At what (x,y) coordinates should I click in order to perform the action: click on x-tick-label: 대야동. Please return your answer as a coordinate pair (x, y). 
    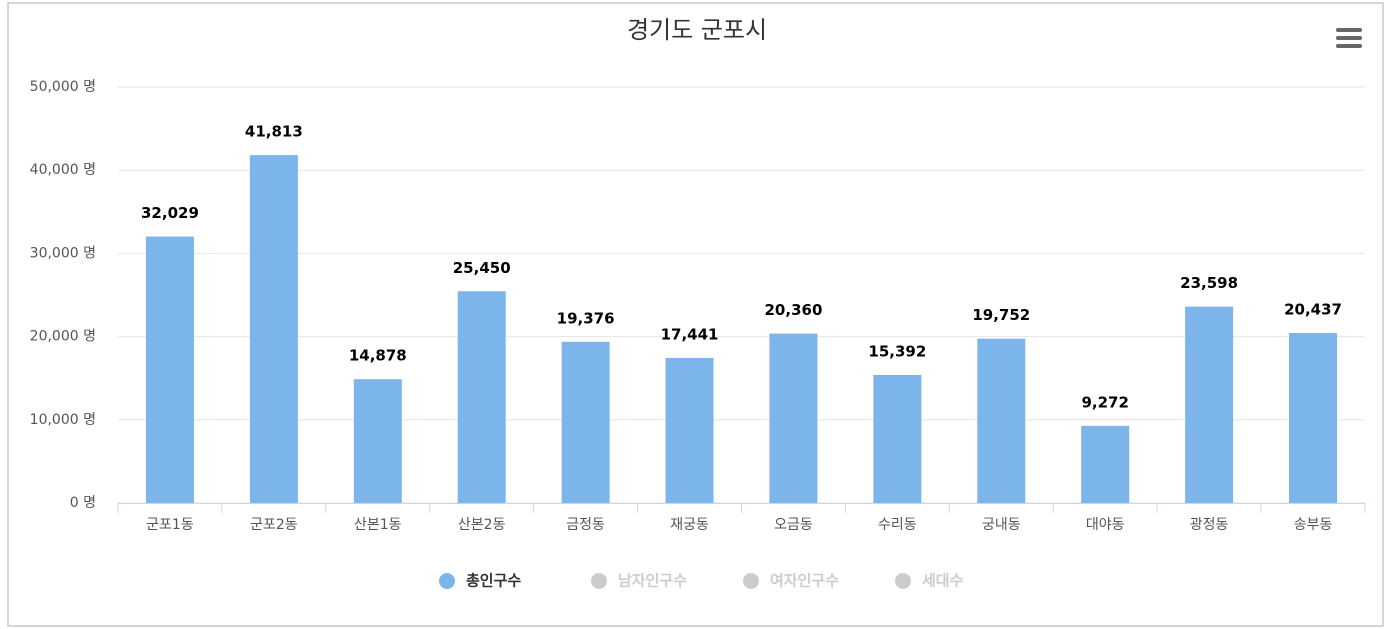
    Looking at the image, I should click on (1105, 525).